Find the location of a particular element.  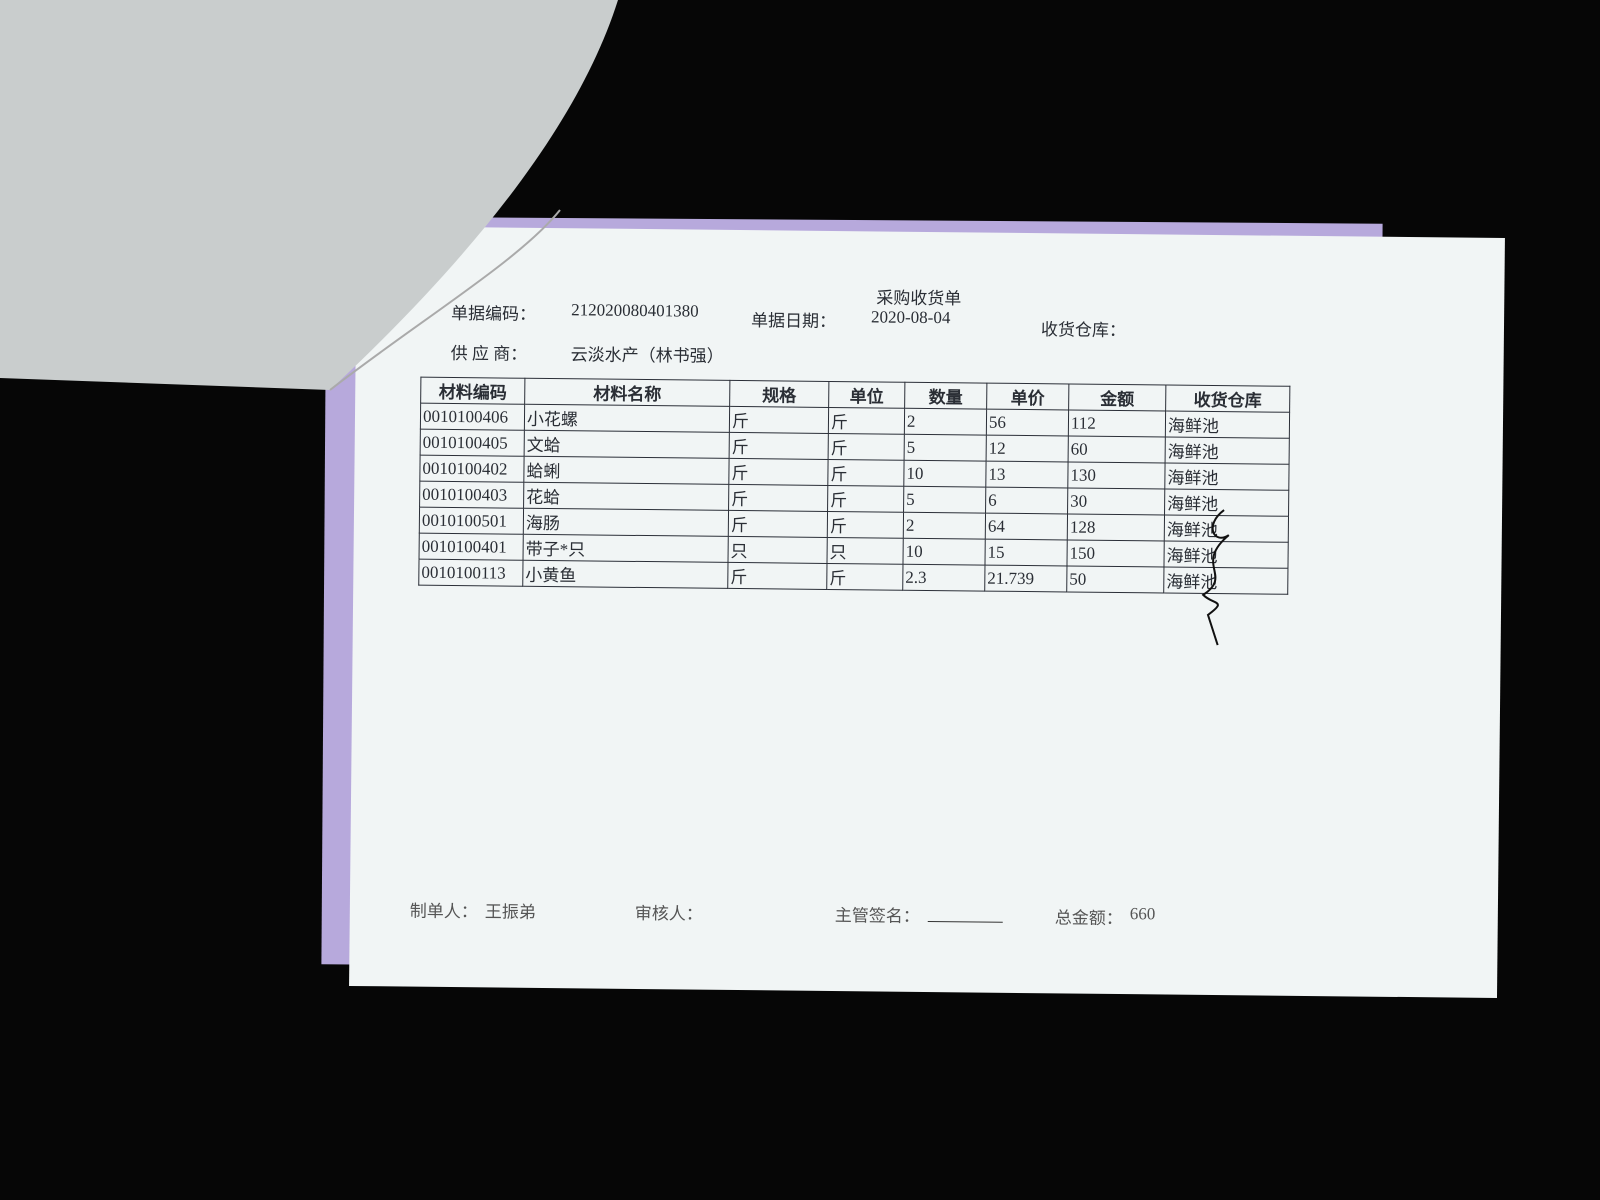

table-cell: 文蛤 is located at coordinates (627, 444).